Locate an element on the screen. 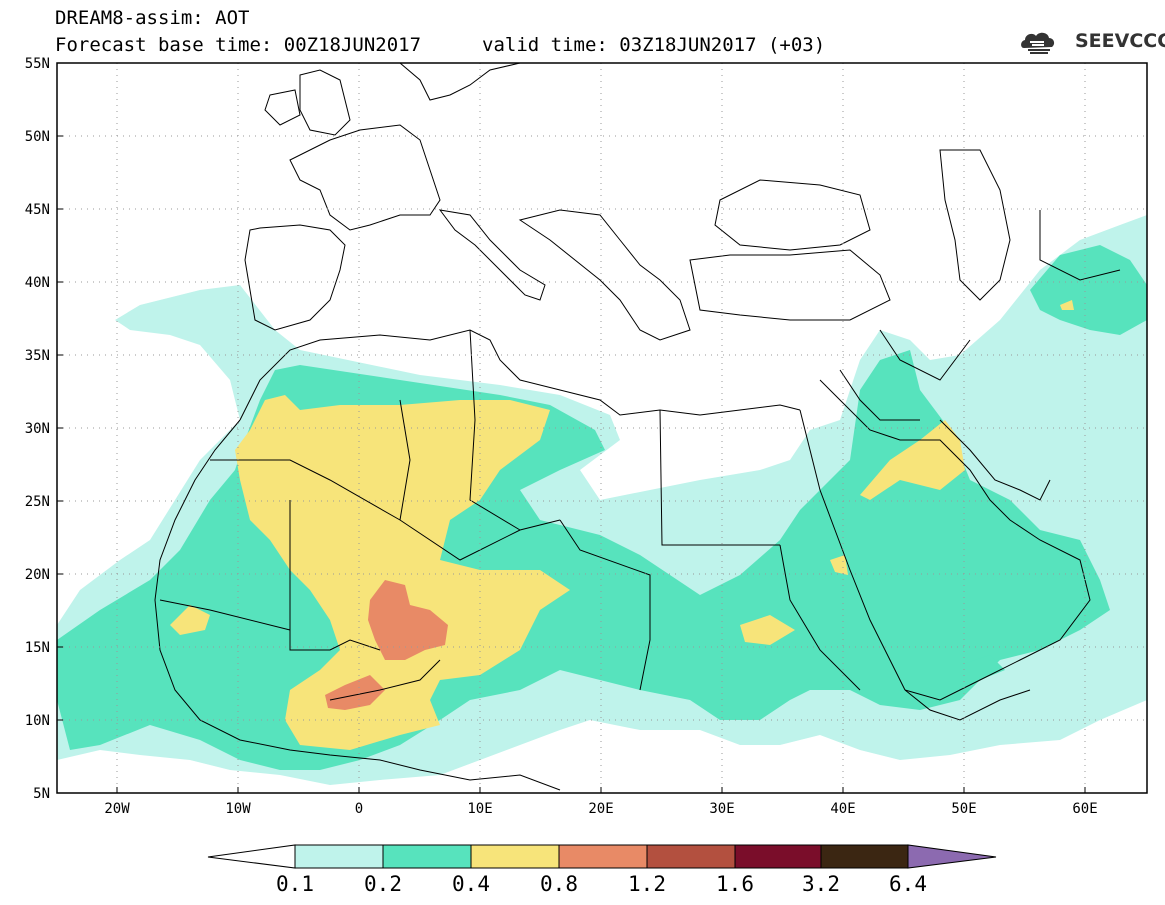 The width and height of the screenshot is (1165, 905). colorbar-label: 1.6 is located at coordinates (735, 884).